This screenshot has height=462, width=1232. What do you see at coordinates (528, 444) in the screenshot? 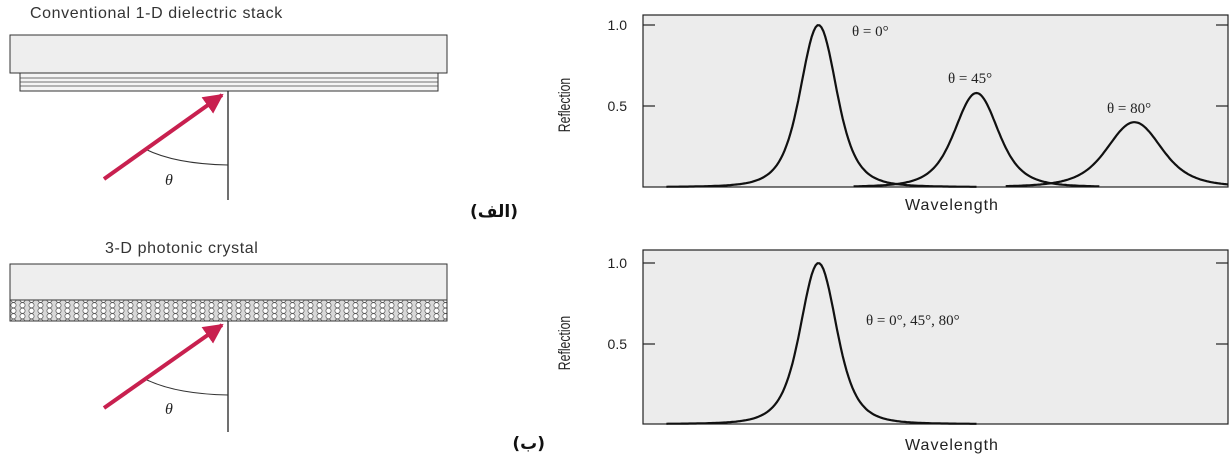
I see `panel-label-b: (ب)` at bounding box center [528, 444].